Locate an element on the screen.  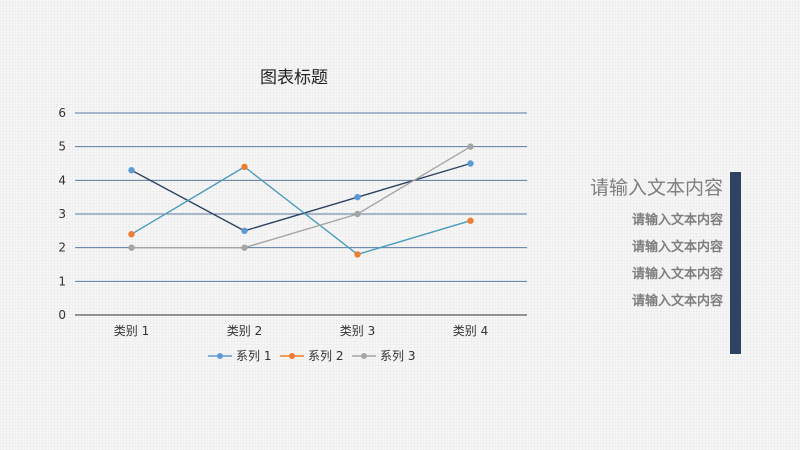
y-tick-label: 1 is located at coordinates (62, 281).